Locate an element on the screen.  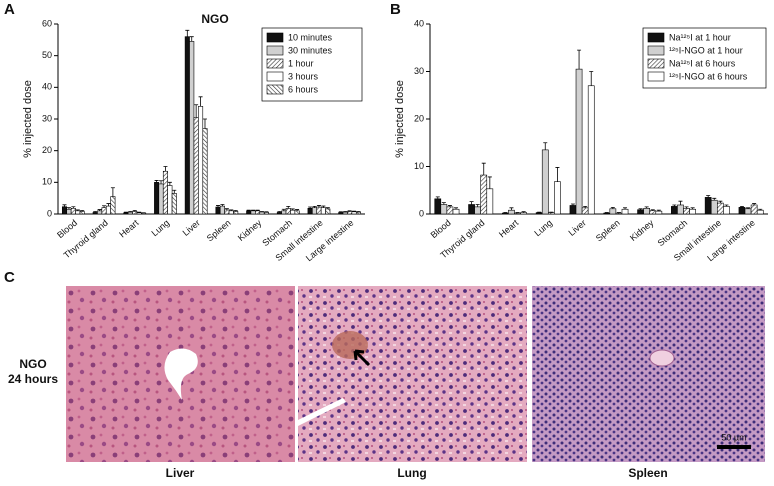
panel-label: B is located at coordinates (395, 9).